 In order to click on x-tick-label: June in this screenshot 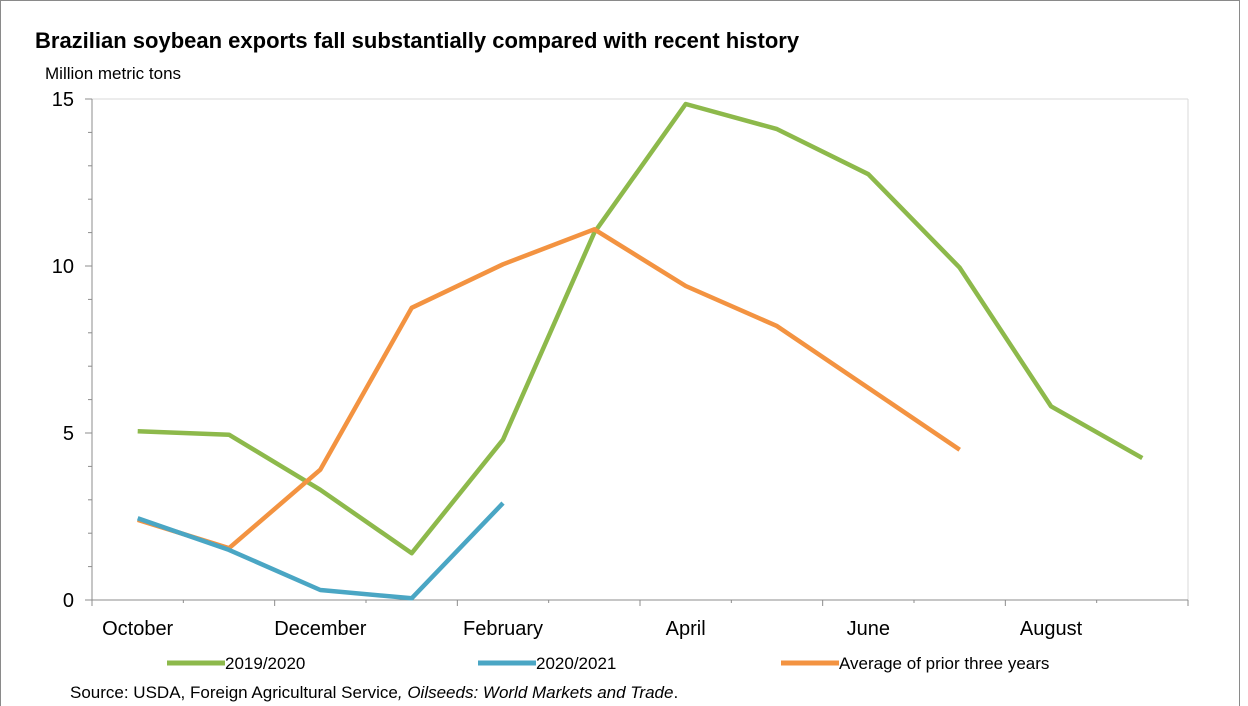, I will do `click(868, 629)`.